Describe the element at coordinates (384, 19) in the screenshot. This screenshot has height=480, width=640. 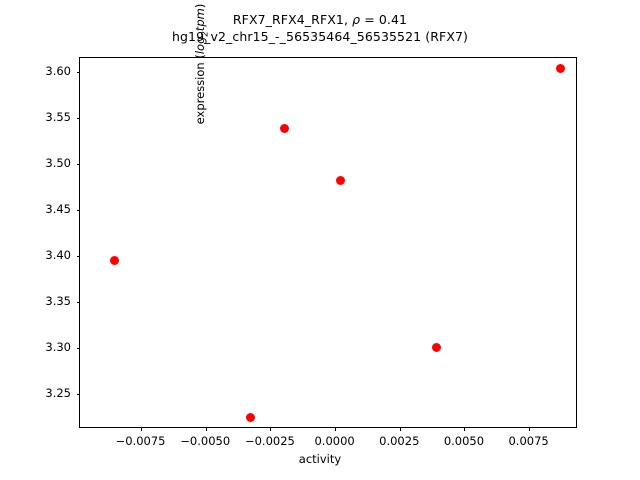
I see `chart-title-suffix: = 0.41` at that location.